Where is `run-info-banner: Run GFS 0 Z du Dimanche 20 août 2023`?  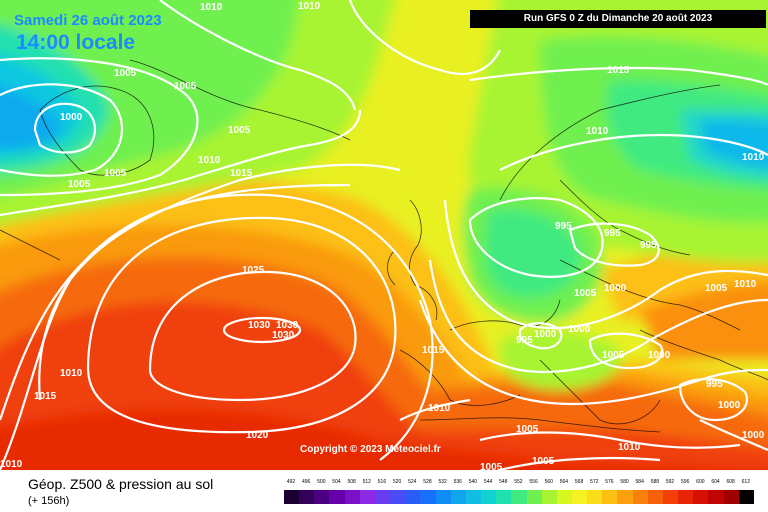
run-info-banner: Run GFS 0 Z du Dimanche 20 août 2023 is located at coordinates (618, 19).